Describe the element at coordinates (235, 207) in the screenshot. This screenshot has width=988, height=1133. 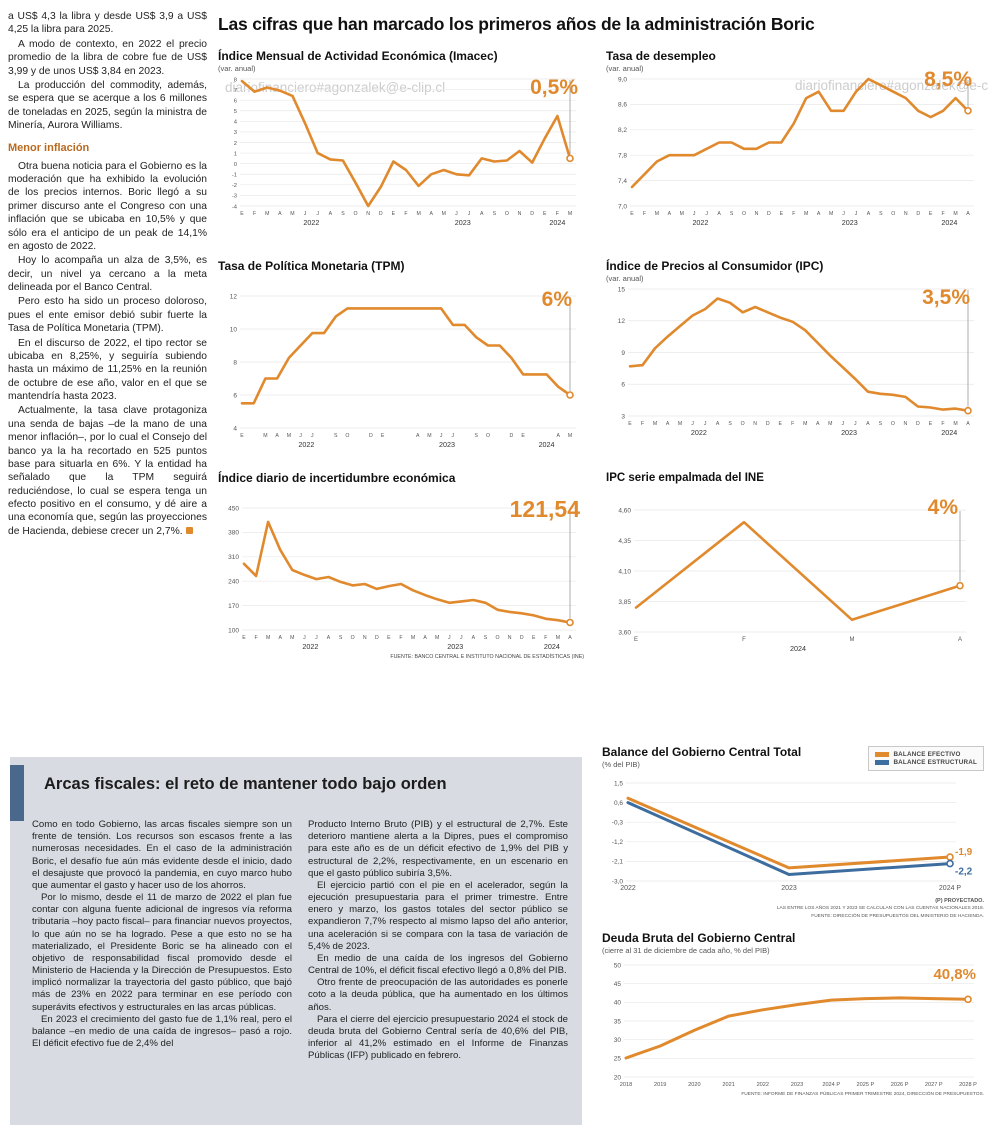
I see `svg-text: -4` at that location.